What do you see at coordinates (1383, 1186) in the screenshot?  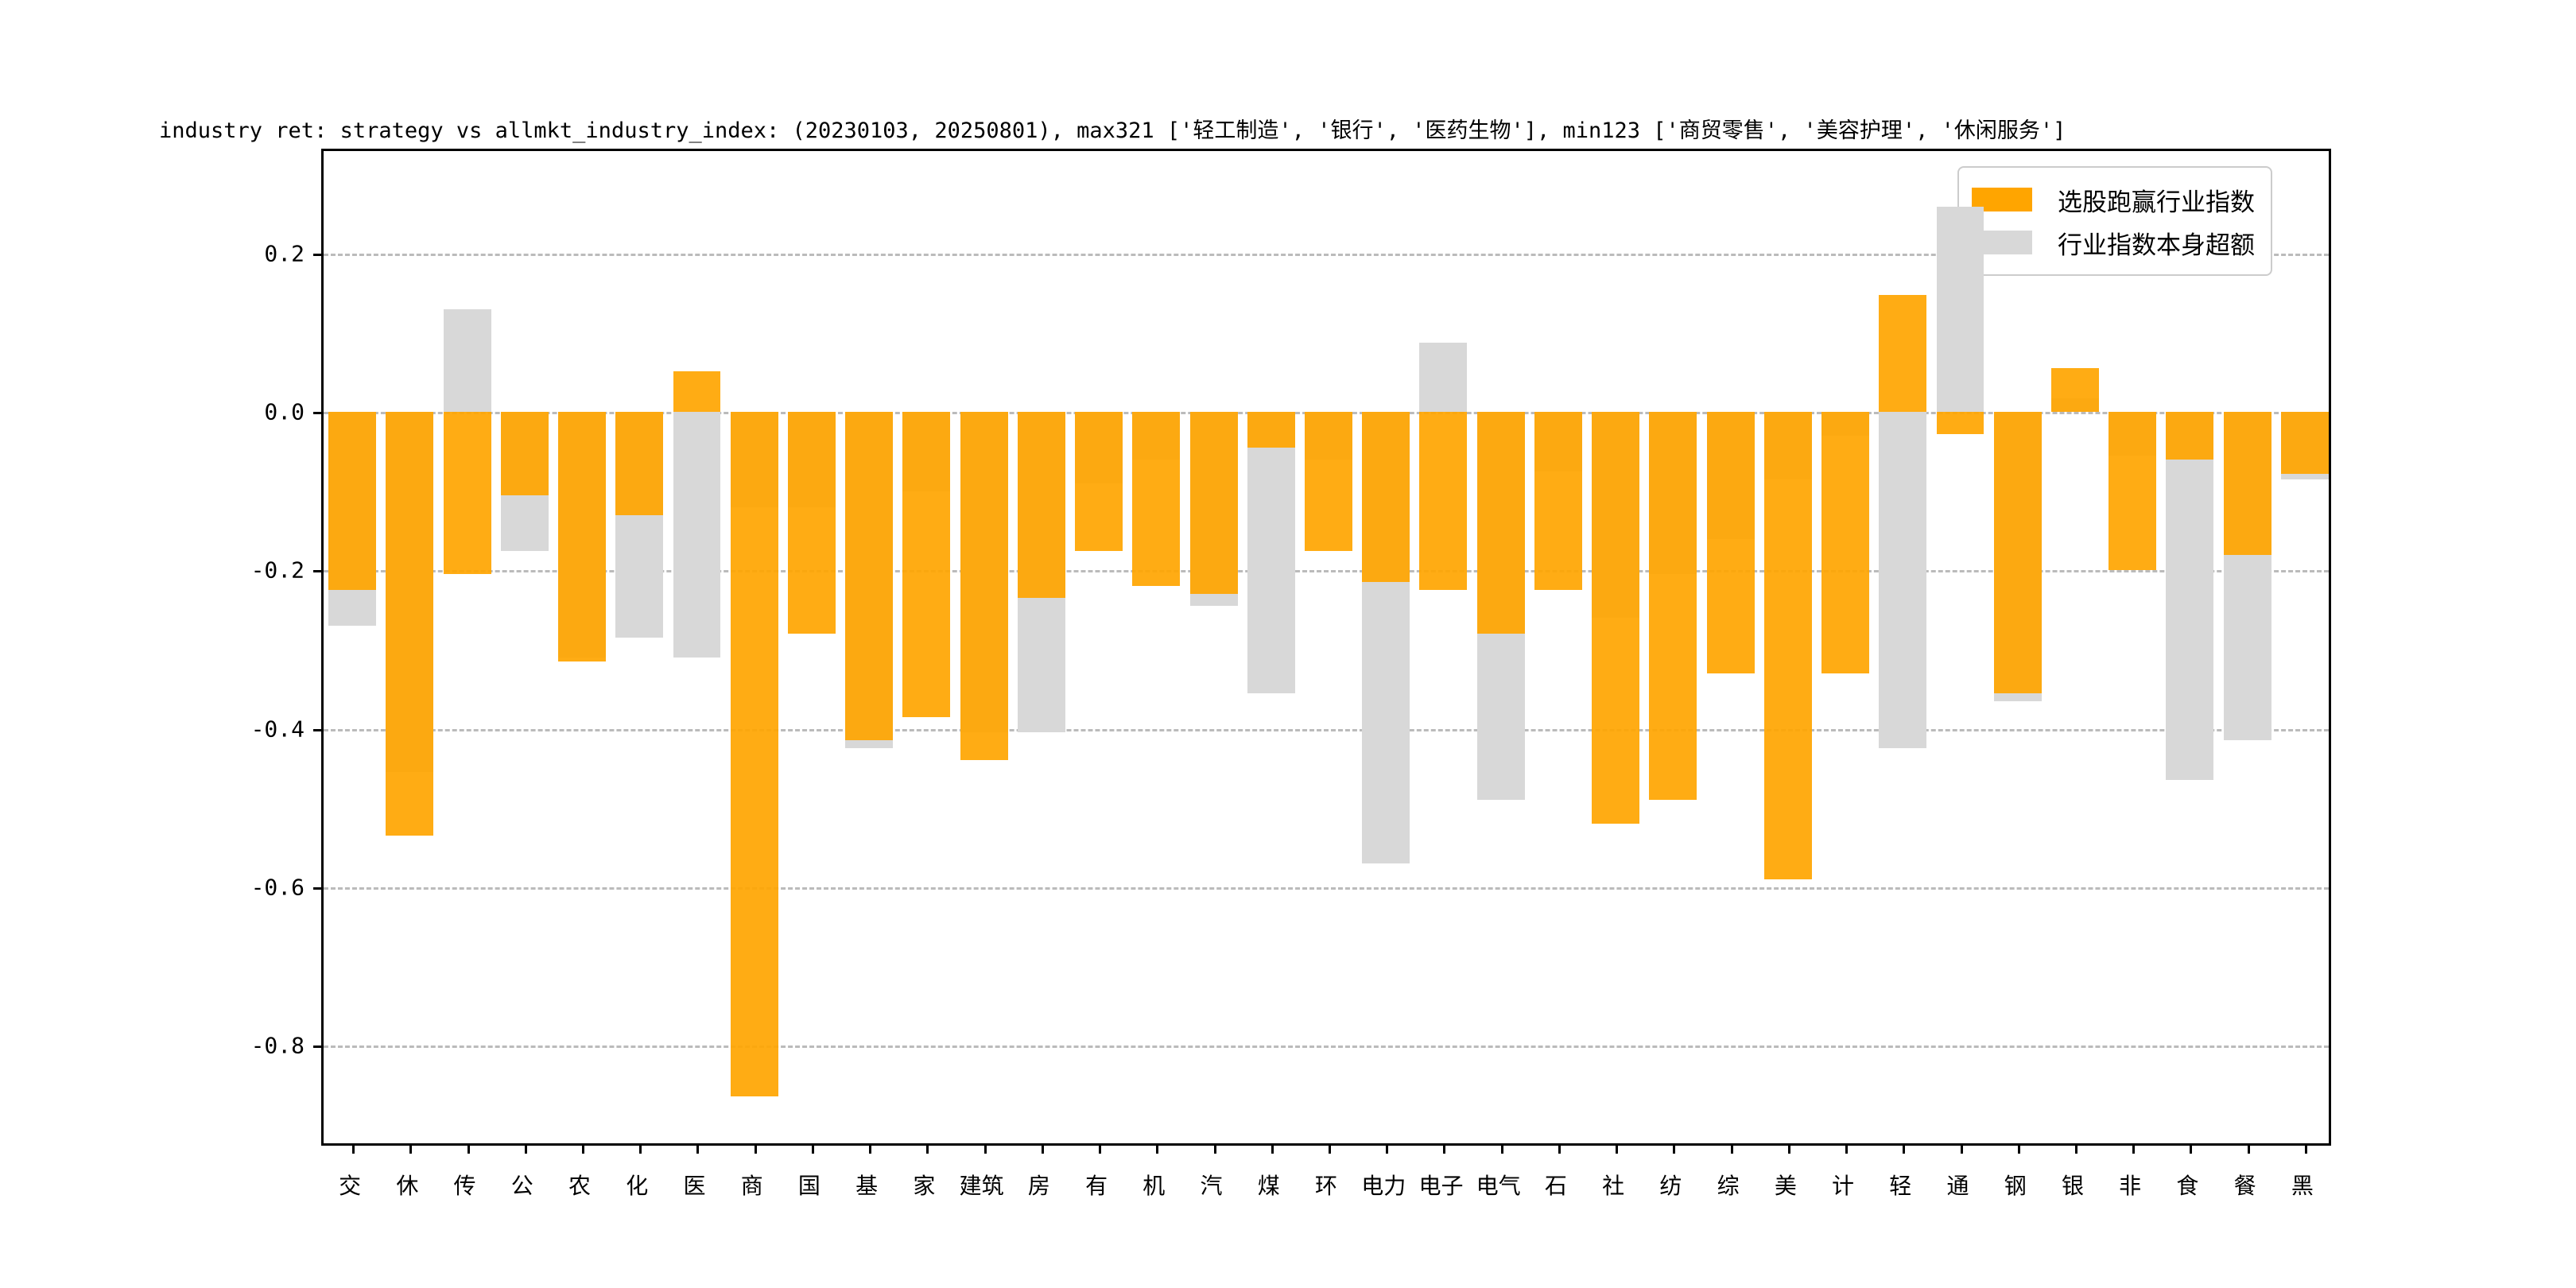 I see `x-axis-tick-label: 电力` at bounding box center [1383, 1186].